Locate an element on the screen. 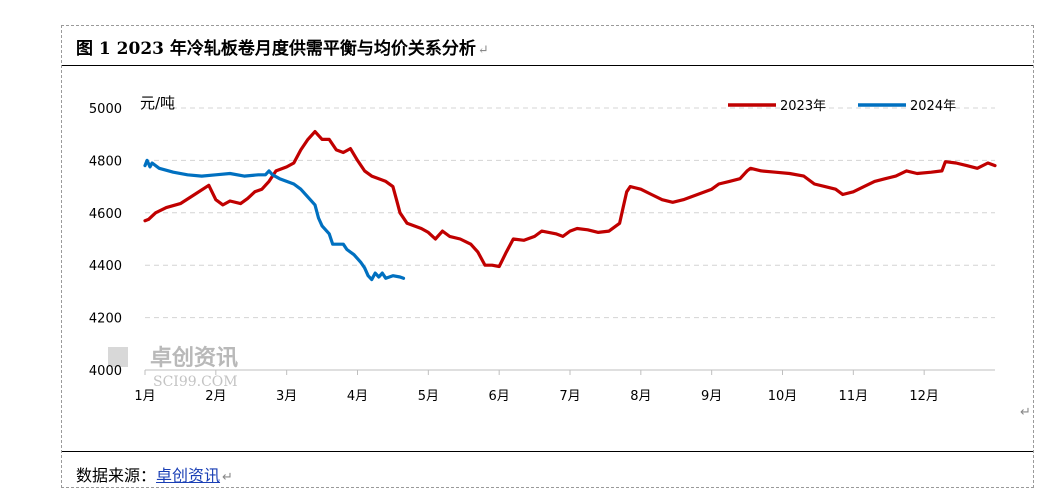 The height and width of the screenshot is (494, 1060). watermark-subtext: SCI99.COM is located at coordinates (195, 382).